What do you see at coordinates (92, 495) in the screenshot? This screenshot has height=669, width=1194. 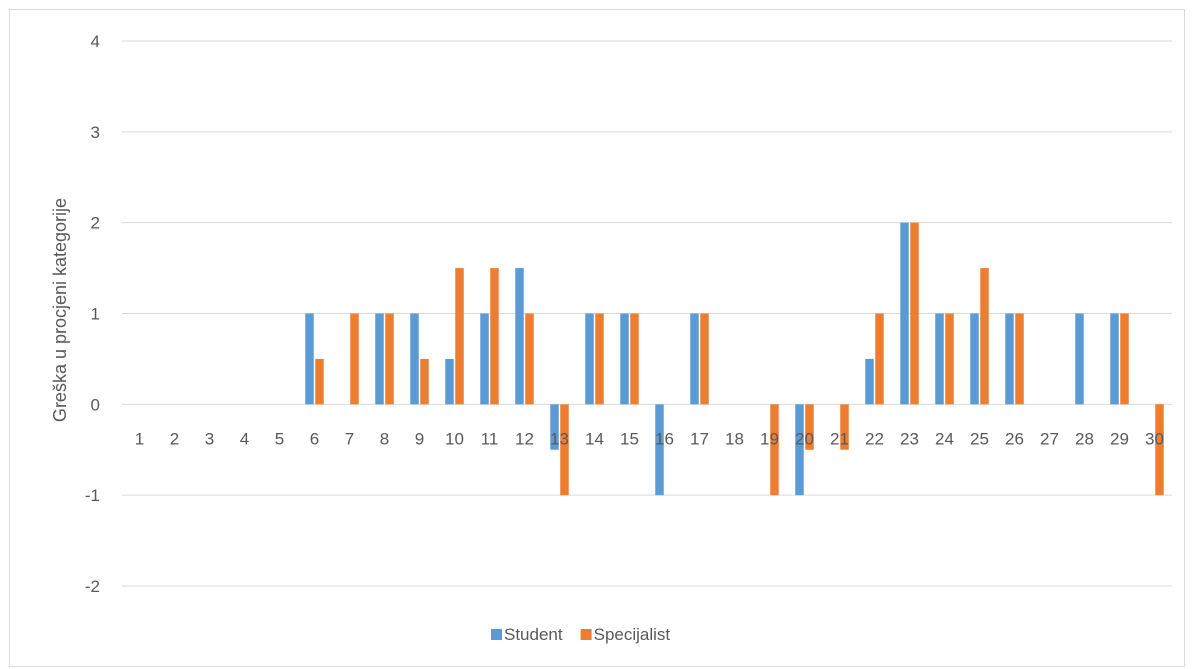 I see `y-tick-label: -1` at bounding box center [92, 495].